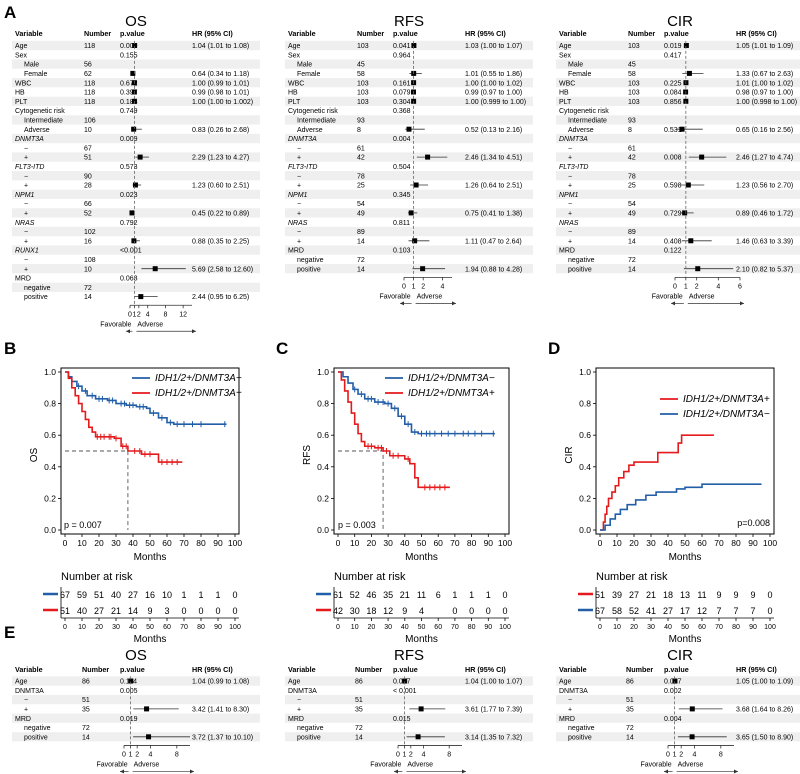 Image resolution: width=800 pixels, height=774 pixels. I want to click on forest-row-pvalue: 0.729, so click(673, 214).